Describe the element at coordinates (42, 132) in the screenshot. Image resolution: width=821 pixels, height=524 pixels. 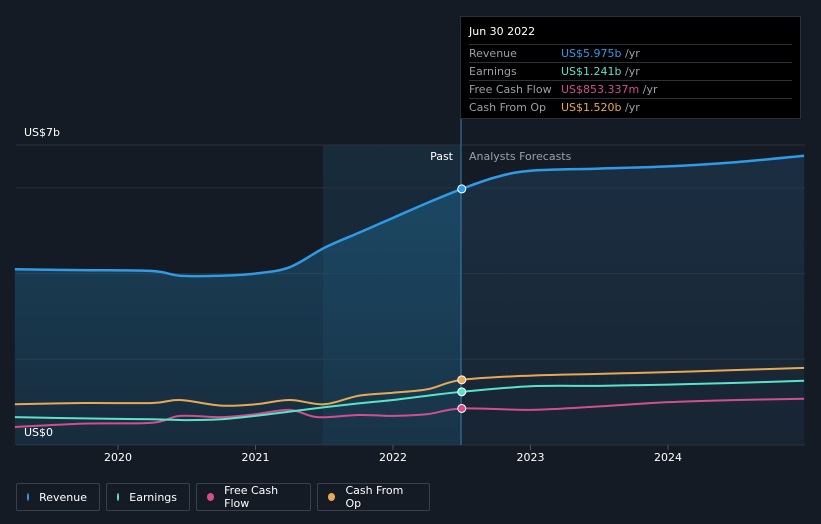
I see `y-max-label: US$7b` at that location.